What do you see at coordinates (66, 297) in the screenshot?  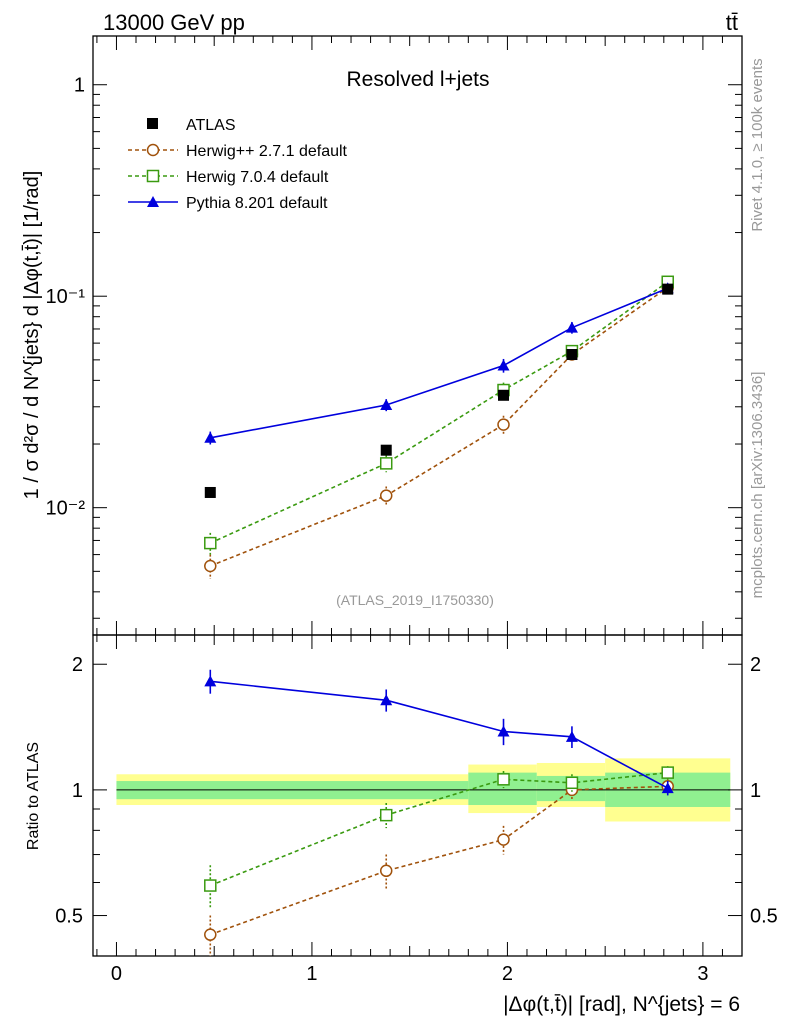 I see `main-y-tick-label: 10⁻¹` at bounding box center [66, 297].